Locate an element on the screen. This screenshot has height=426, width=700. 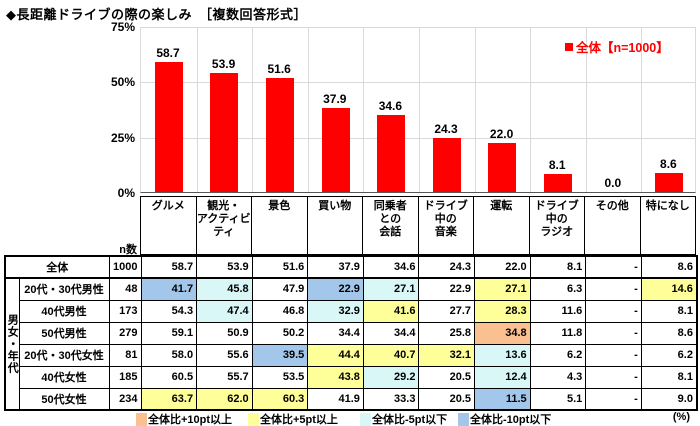
value-cell: 53.5 is located at coordinates (280, 377).